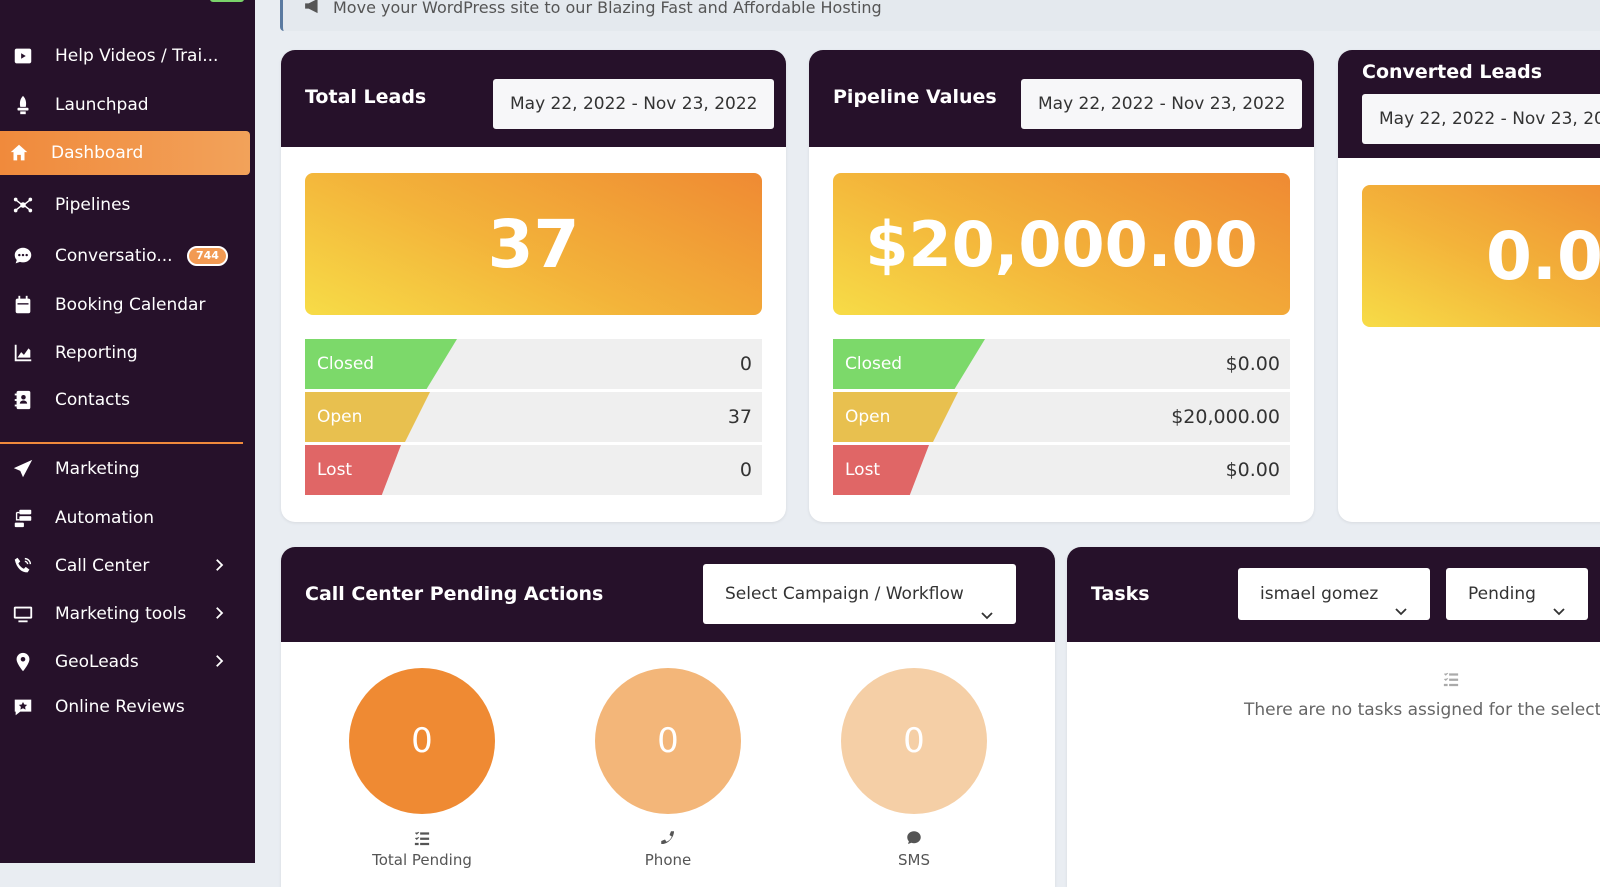 This screenshot has height=887, width=1600. I want to click on sidebar-item-reporting: Reporting, so click(125, 353).